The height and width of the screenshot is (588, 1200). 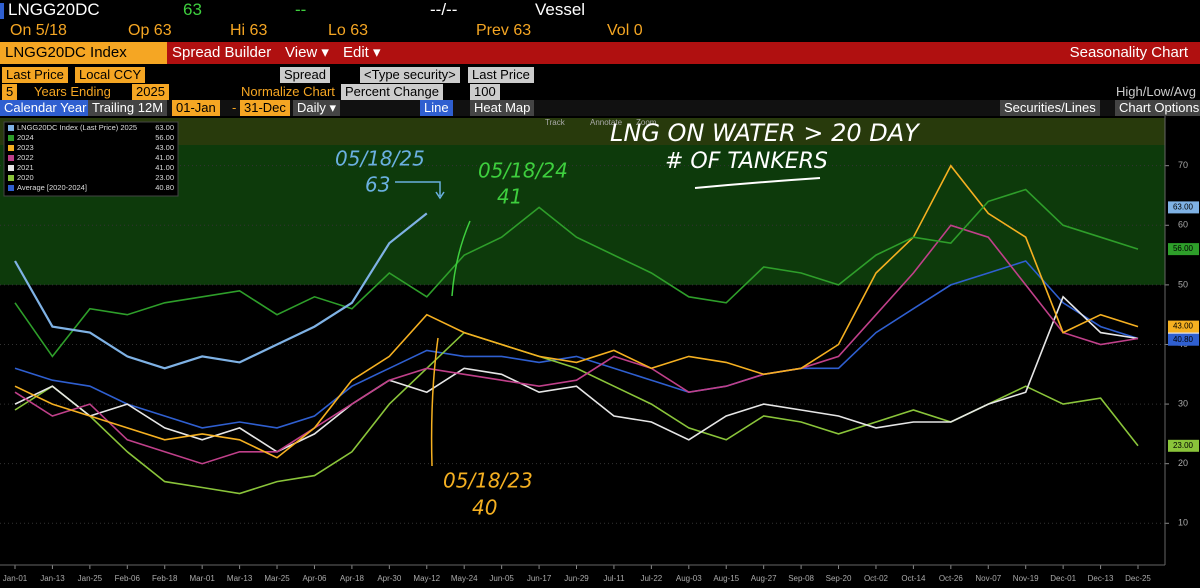 What do you see at coordinates (485, 92) in the screenshot?
I see `control: 100` at bounding box center [485, 92].